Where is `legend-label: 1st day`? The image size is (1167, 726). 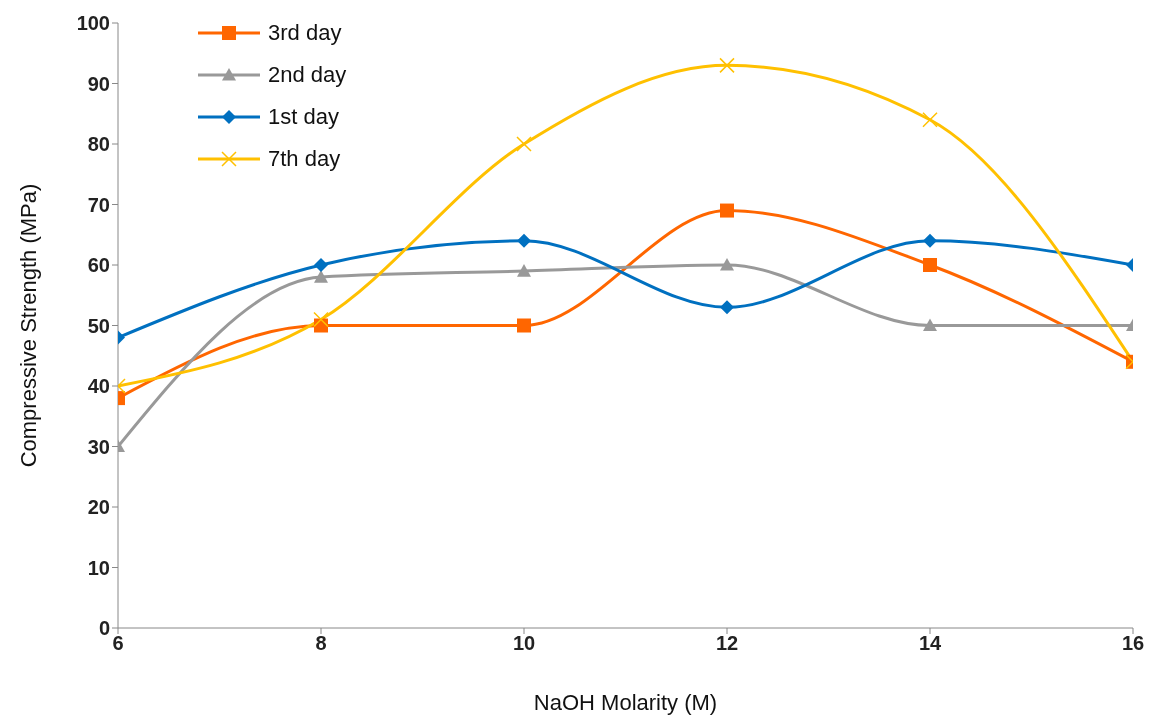
legend-label: 1st day is located at coordinates (303, 117).